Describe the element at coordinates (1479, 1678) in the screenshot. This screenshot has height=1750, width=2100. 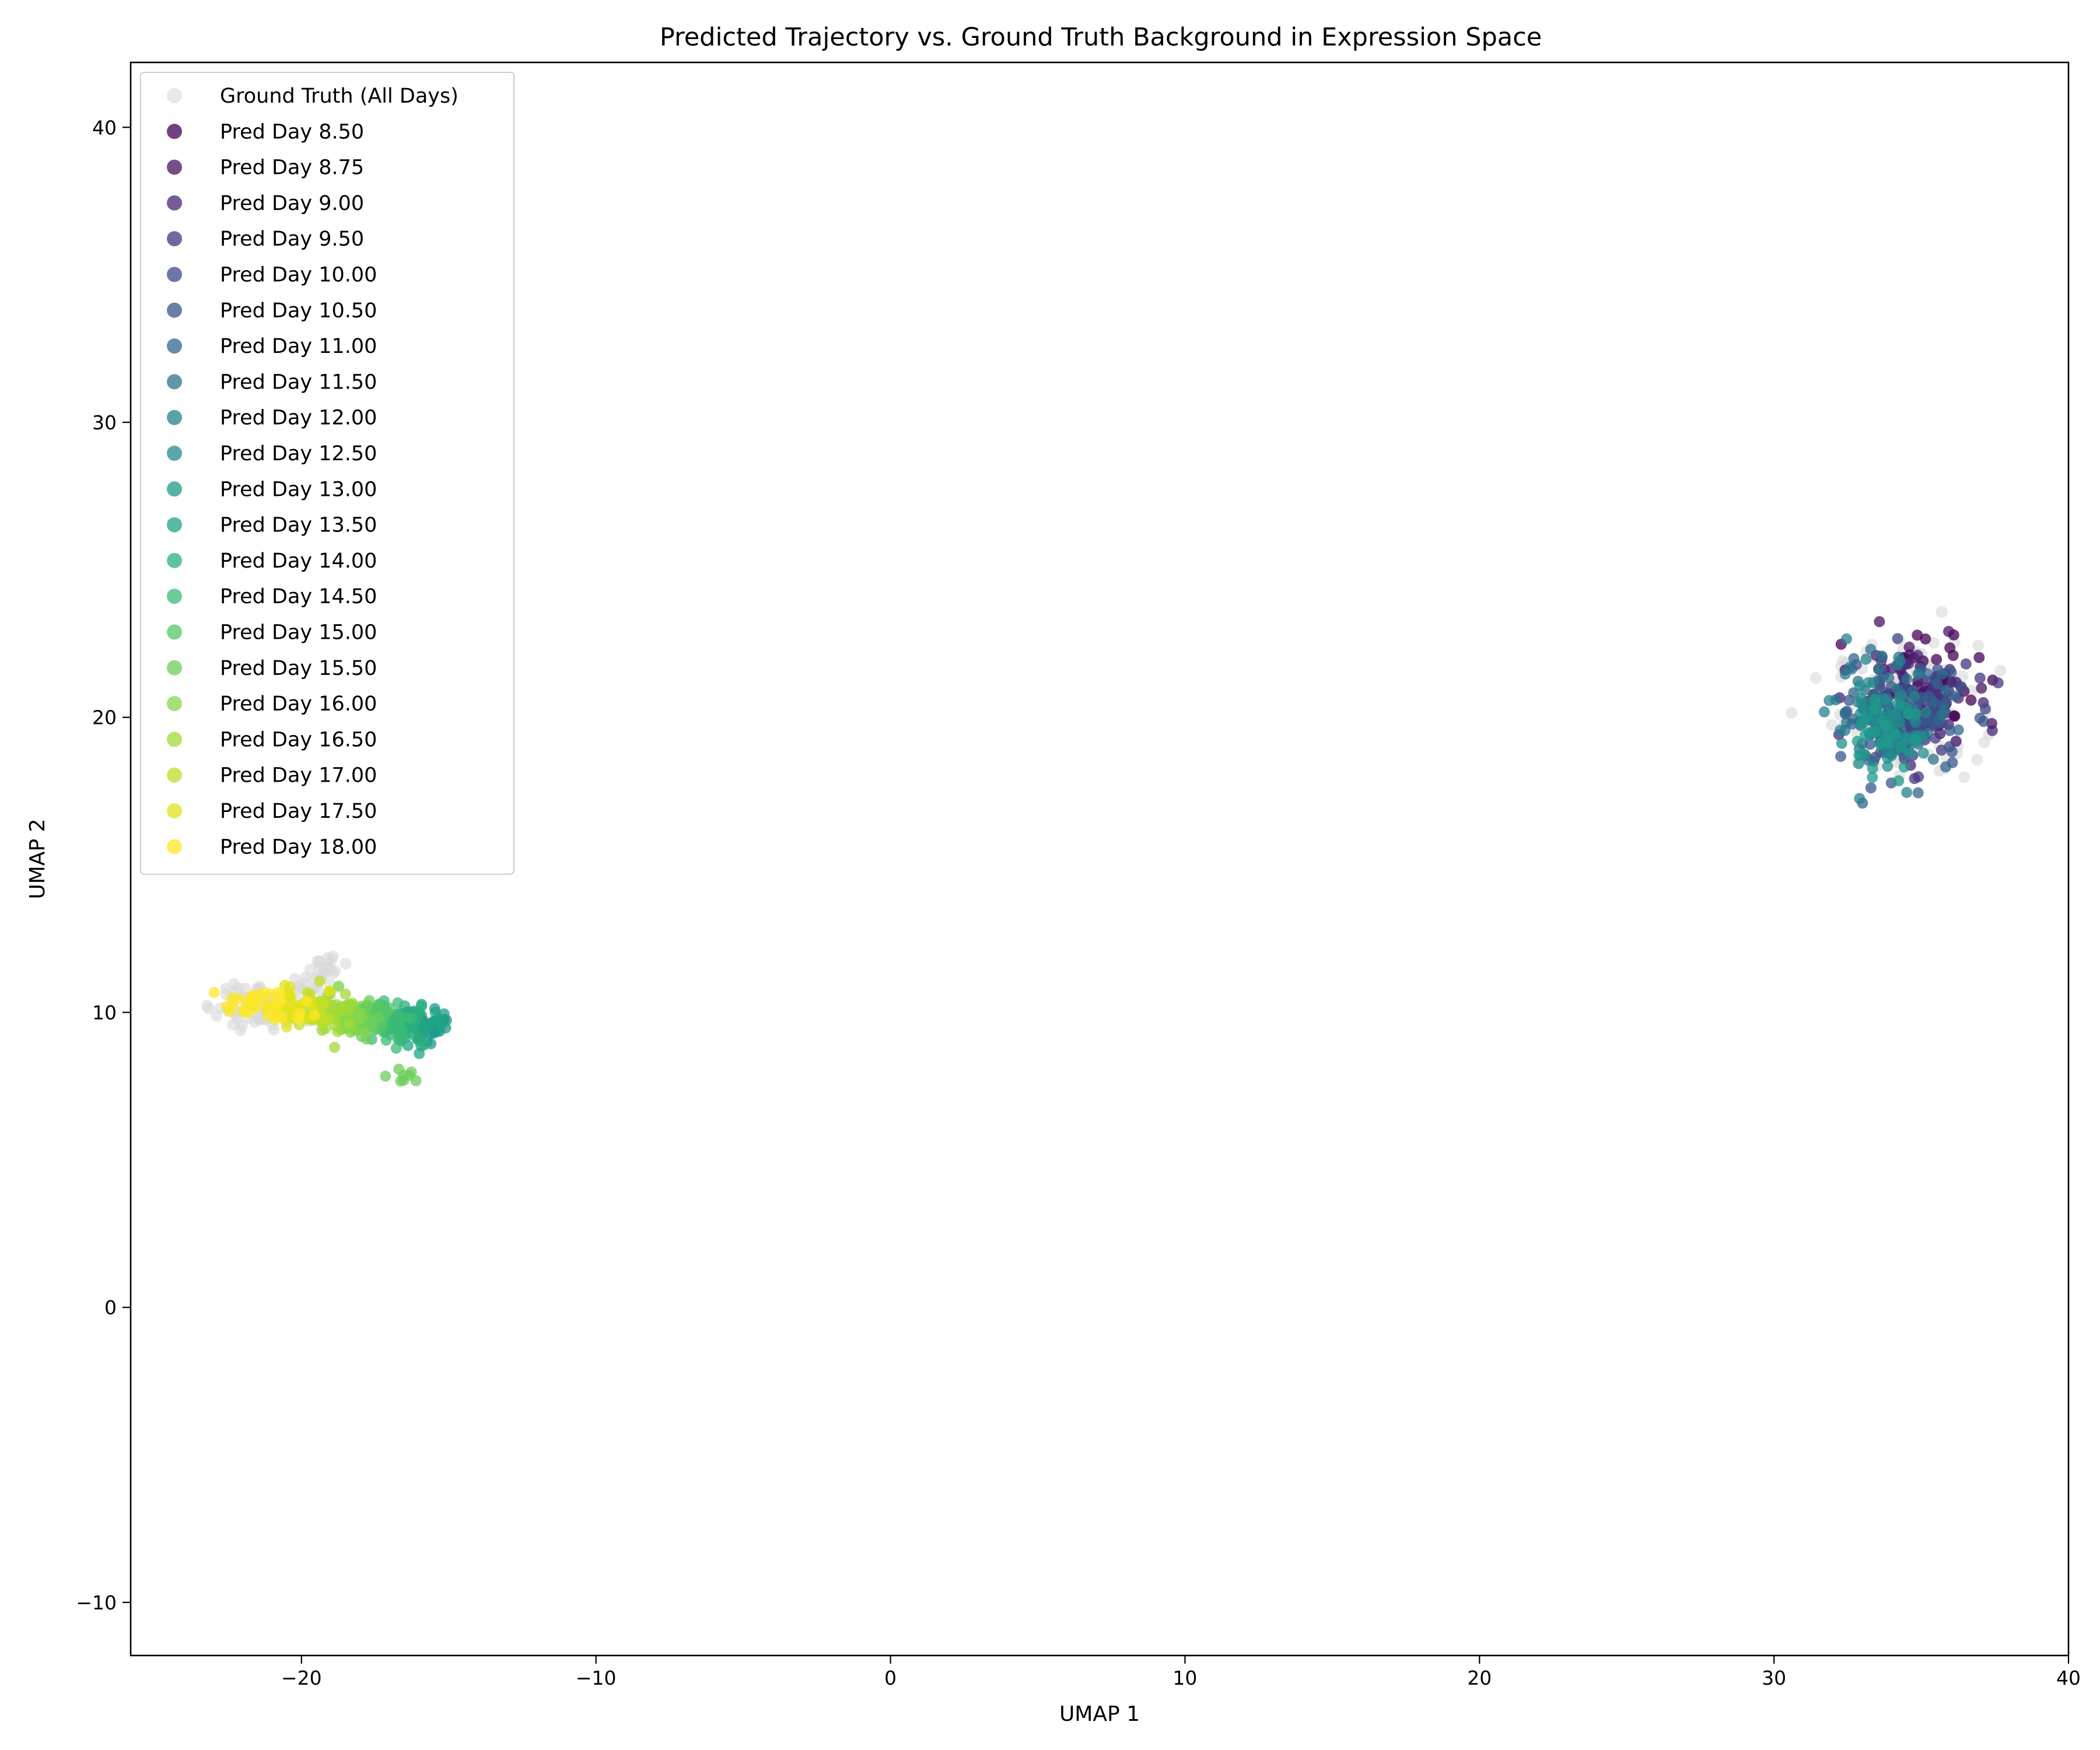
I see `x-tick-label: 20` at that location.